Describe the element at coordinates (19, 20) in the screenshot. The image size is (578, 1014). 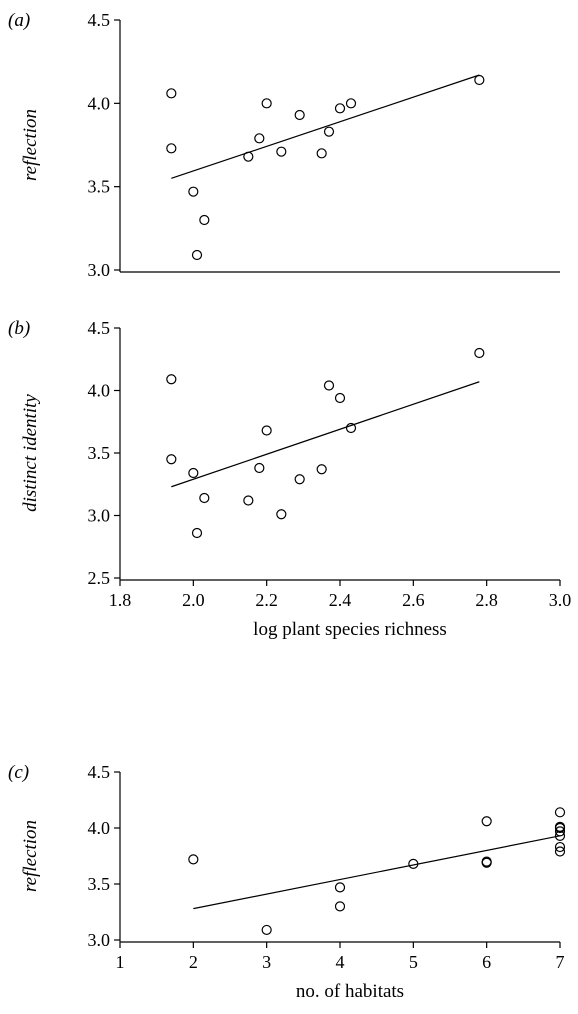
I see `panel-label: (a)` at that location.